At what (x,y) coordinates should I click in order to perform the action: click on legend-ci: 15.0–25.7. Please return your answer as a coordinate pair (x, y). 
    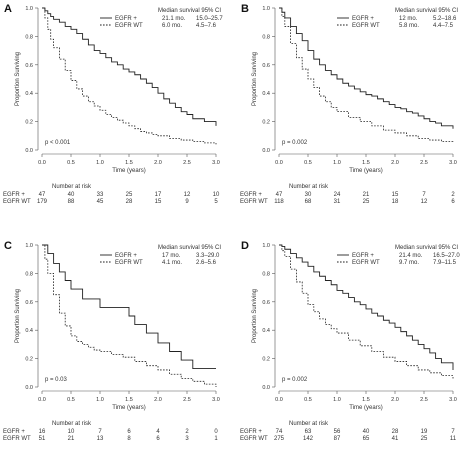
    Looking at the image, I should click on (209, 19).